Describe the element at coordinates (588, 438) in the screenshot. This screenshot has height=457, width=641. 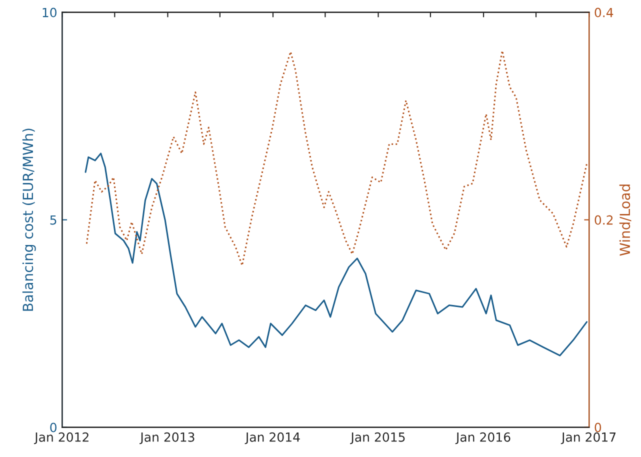
I see `x-tick-label: Jan 2017` at that location.